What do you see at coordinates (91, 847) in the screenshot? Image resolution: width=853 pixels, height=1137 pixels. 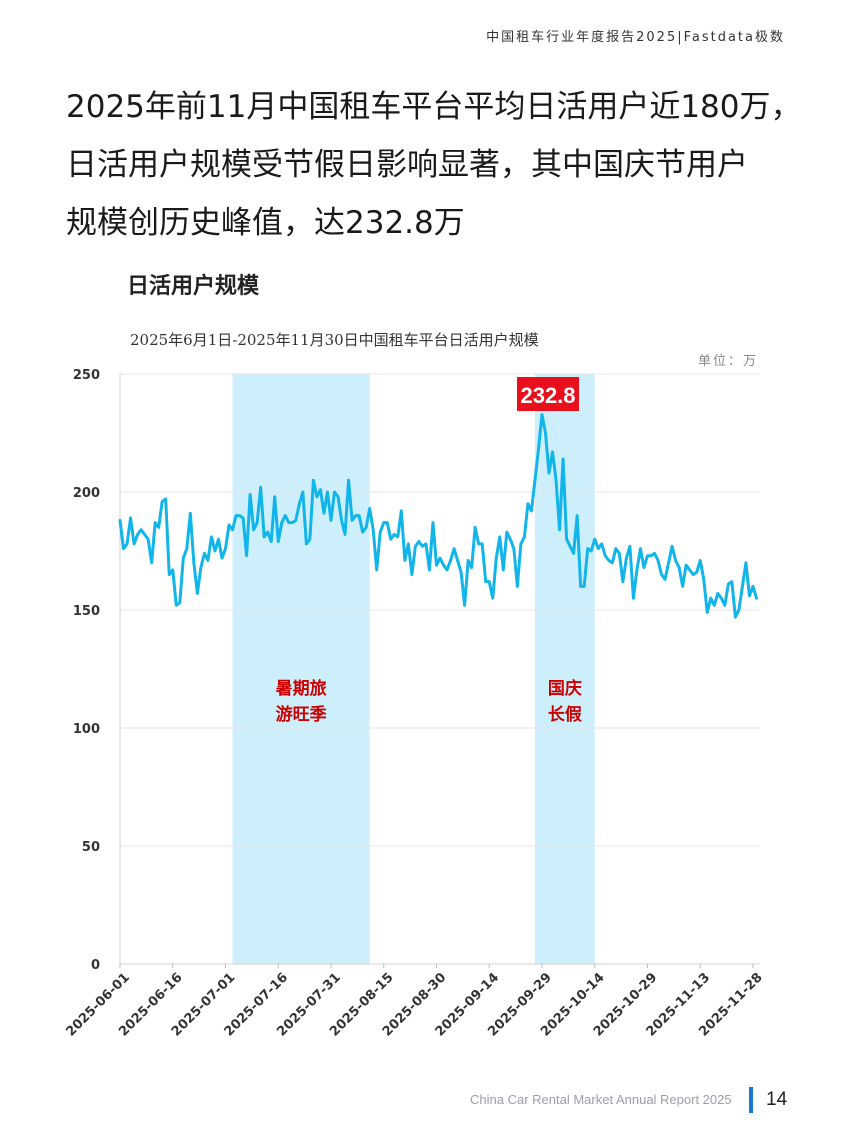 I see `y-tick-label: 50` at bounding box center [91, 847].